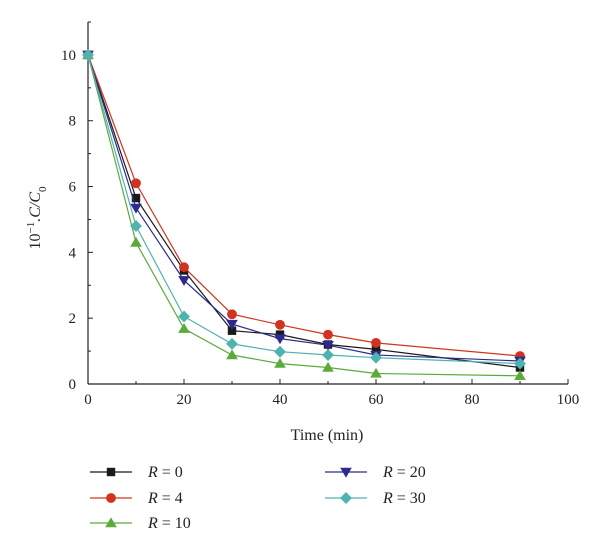 Image resolution: width=600 pixels, height=551 pixels. Describe the element at coordinates (73, 253) in the screenshot. I see `y-tick-label: 4` at that location.